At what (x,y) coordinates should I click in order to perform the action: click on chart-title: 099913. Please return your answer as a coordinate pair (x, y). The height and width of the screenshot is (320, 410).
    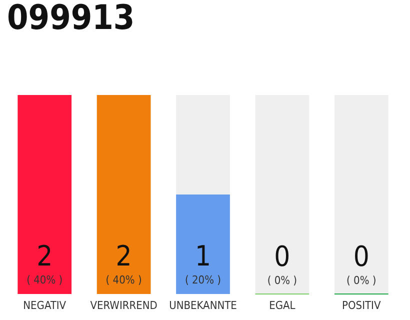
    Looking at the image, I should click on (71, 19).